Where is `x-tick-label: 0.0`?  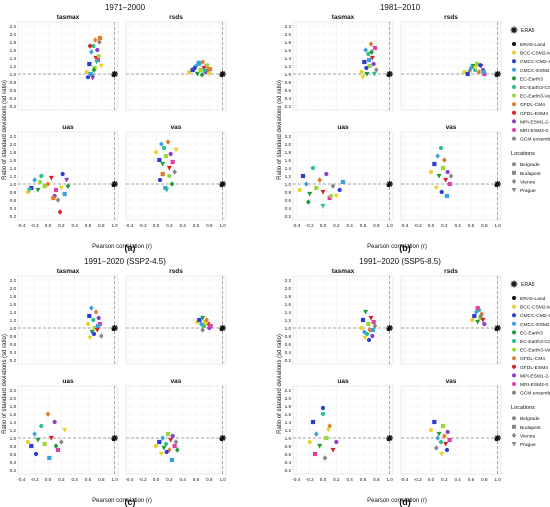
x-tick-label: 0.0 is located at coordinates (431, 225).